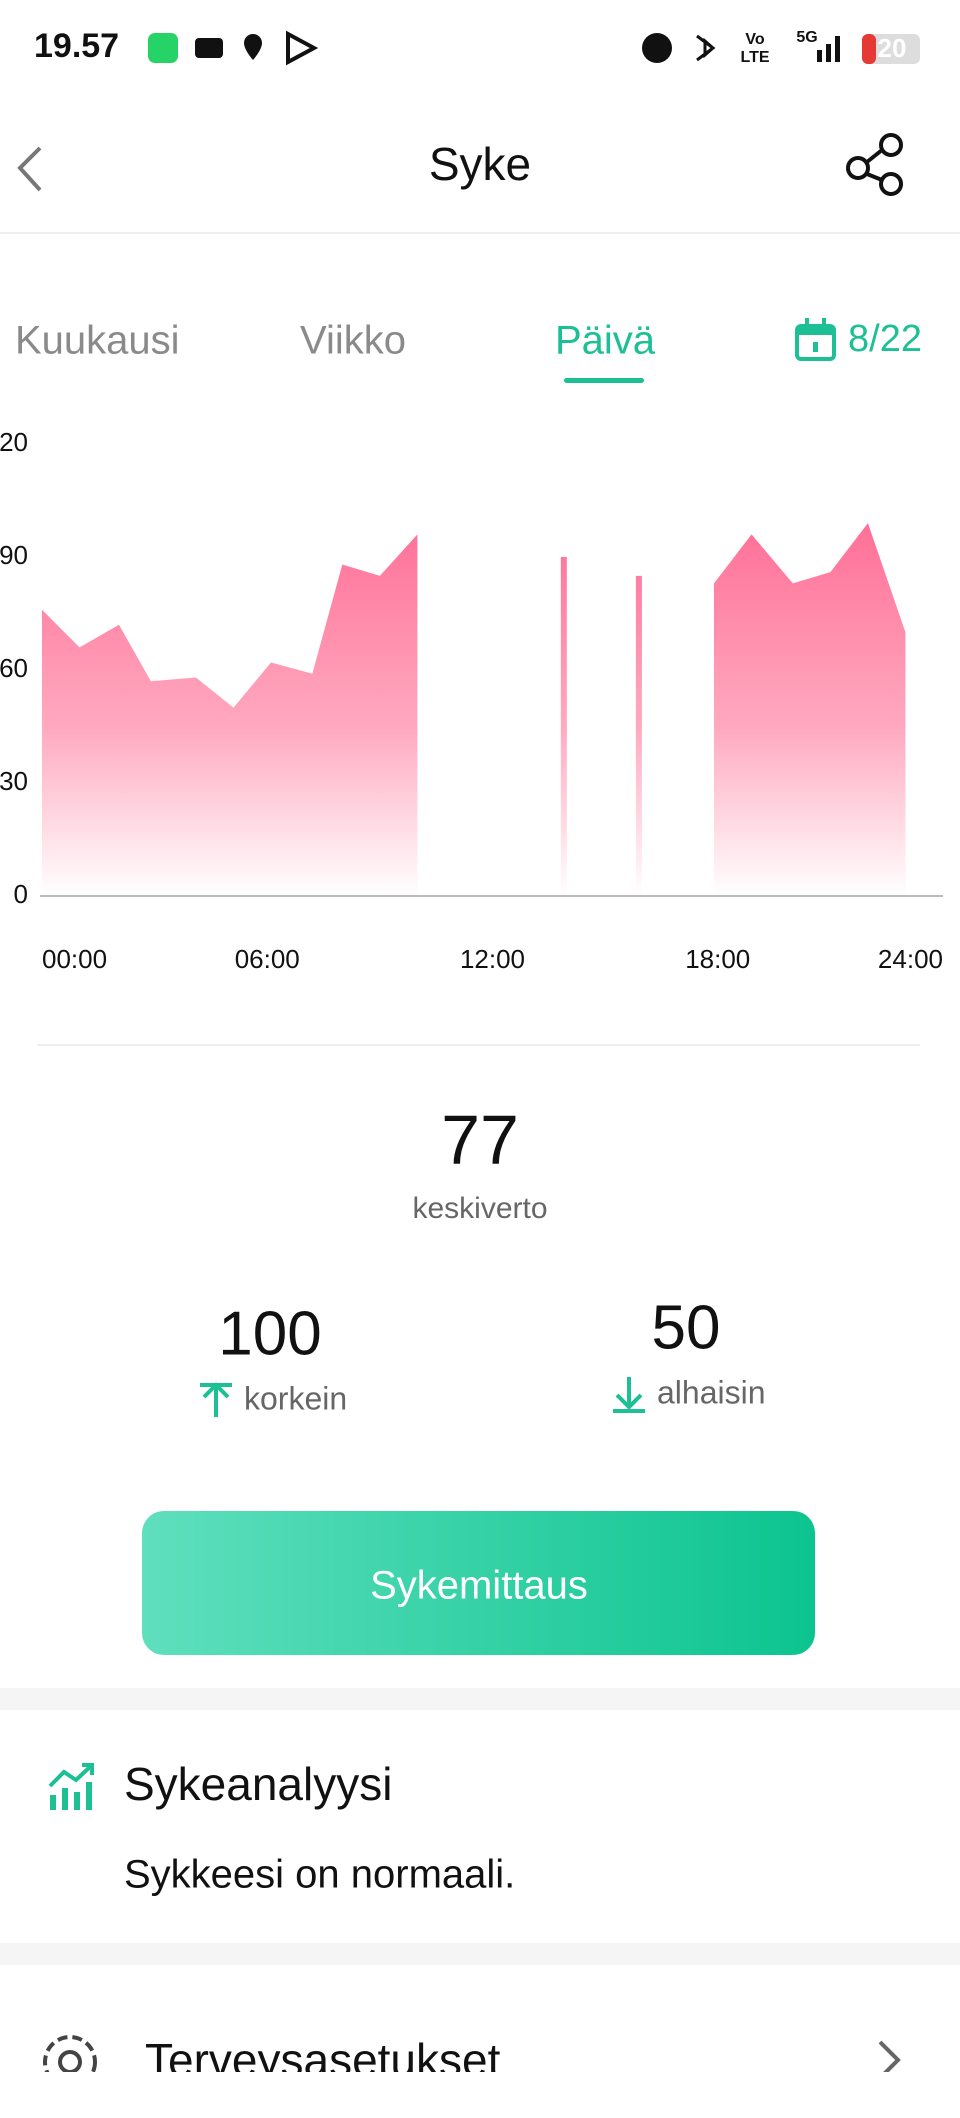 The height and width of the screenshot is (2118, 960). What do you see at coordinates (71, 1786) in the screenshot?
I see `analysis-icon` at bounding box center [71, 1786].